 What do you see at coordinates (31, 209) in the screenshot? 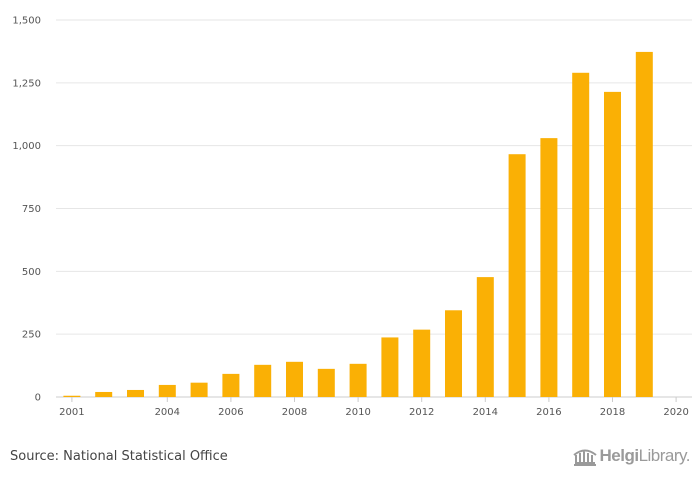
I see `y-tick-label: 750` at bounding box center [31, 209].